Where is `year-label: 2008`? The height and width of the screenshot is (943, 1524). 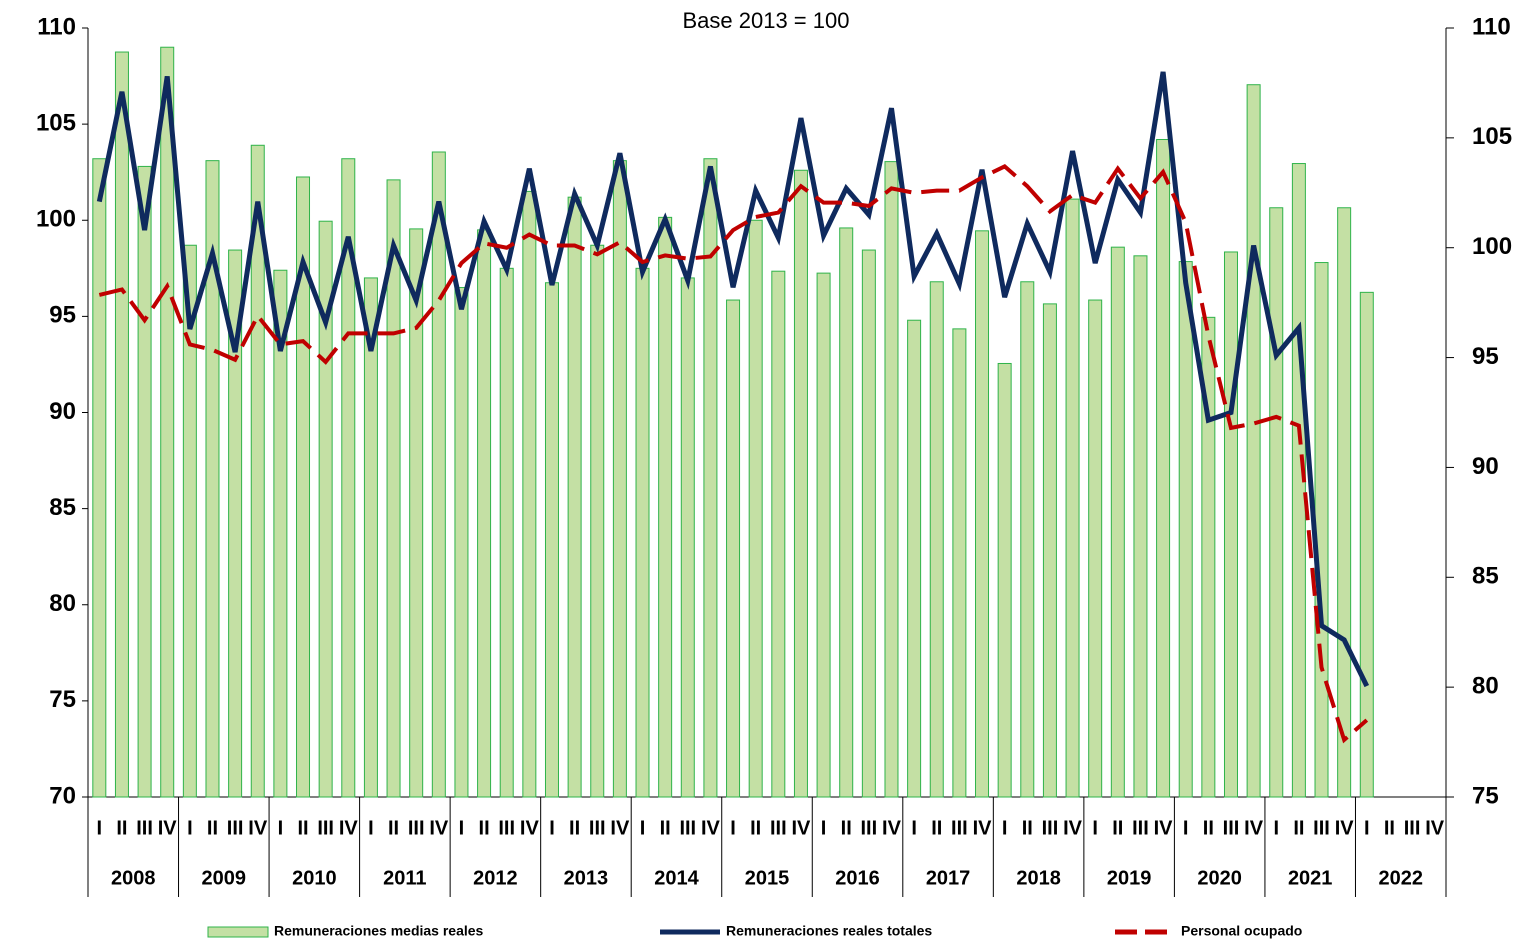 year-label: 2008 is located at coordinates (133, 878).